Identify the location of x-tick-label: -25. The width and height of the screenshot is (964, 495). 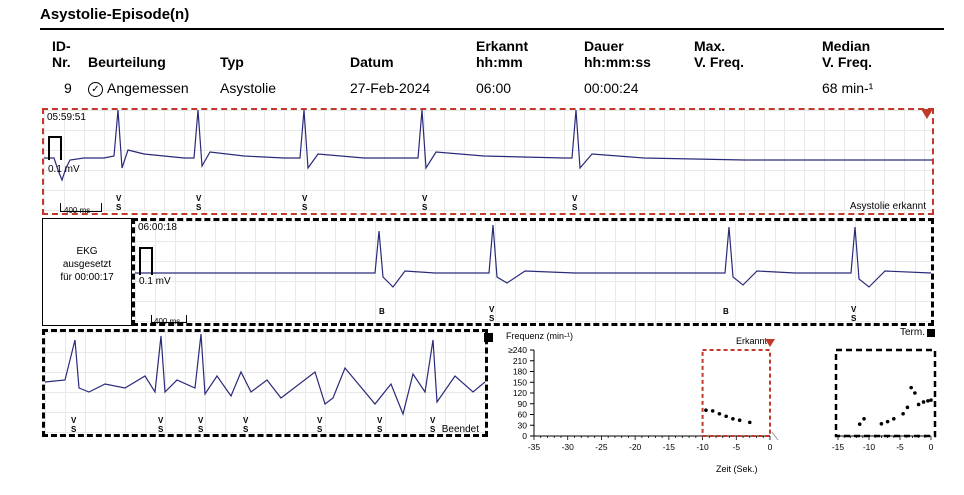
(601, 447).